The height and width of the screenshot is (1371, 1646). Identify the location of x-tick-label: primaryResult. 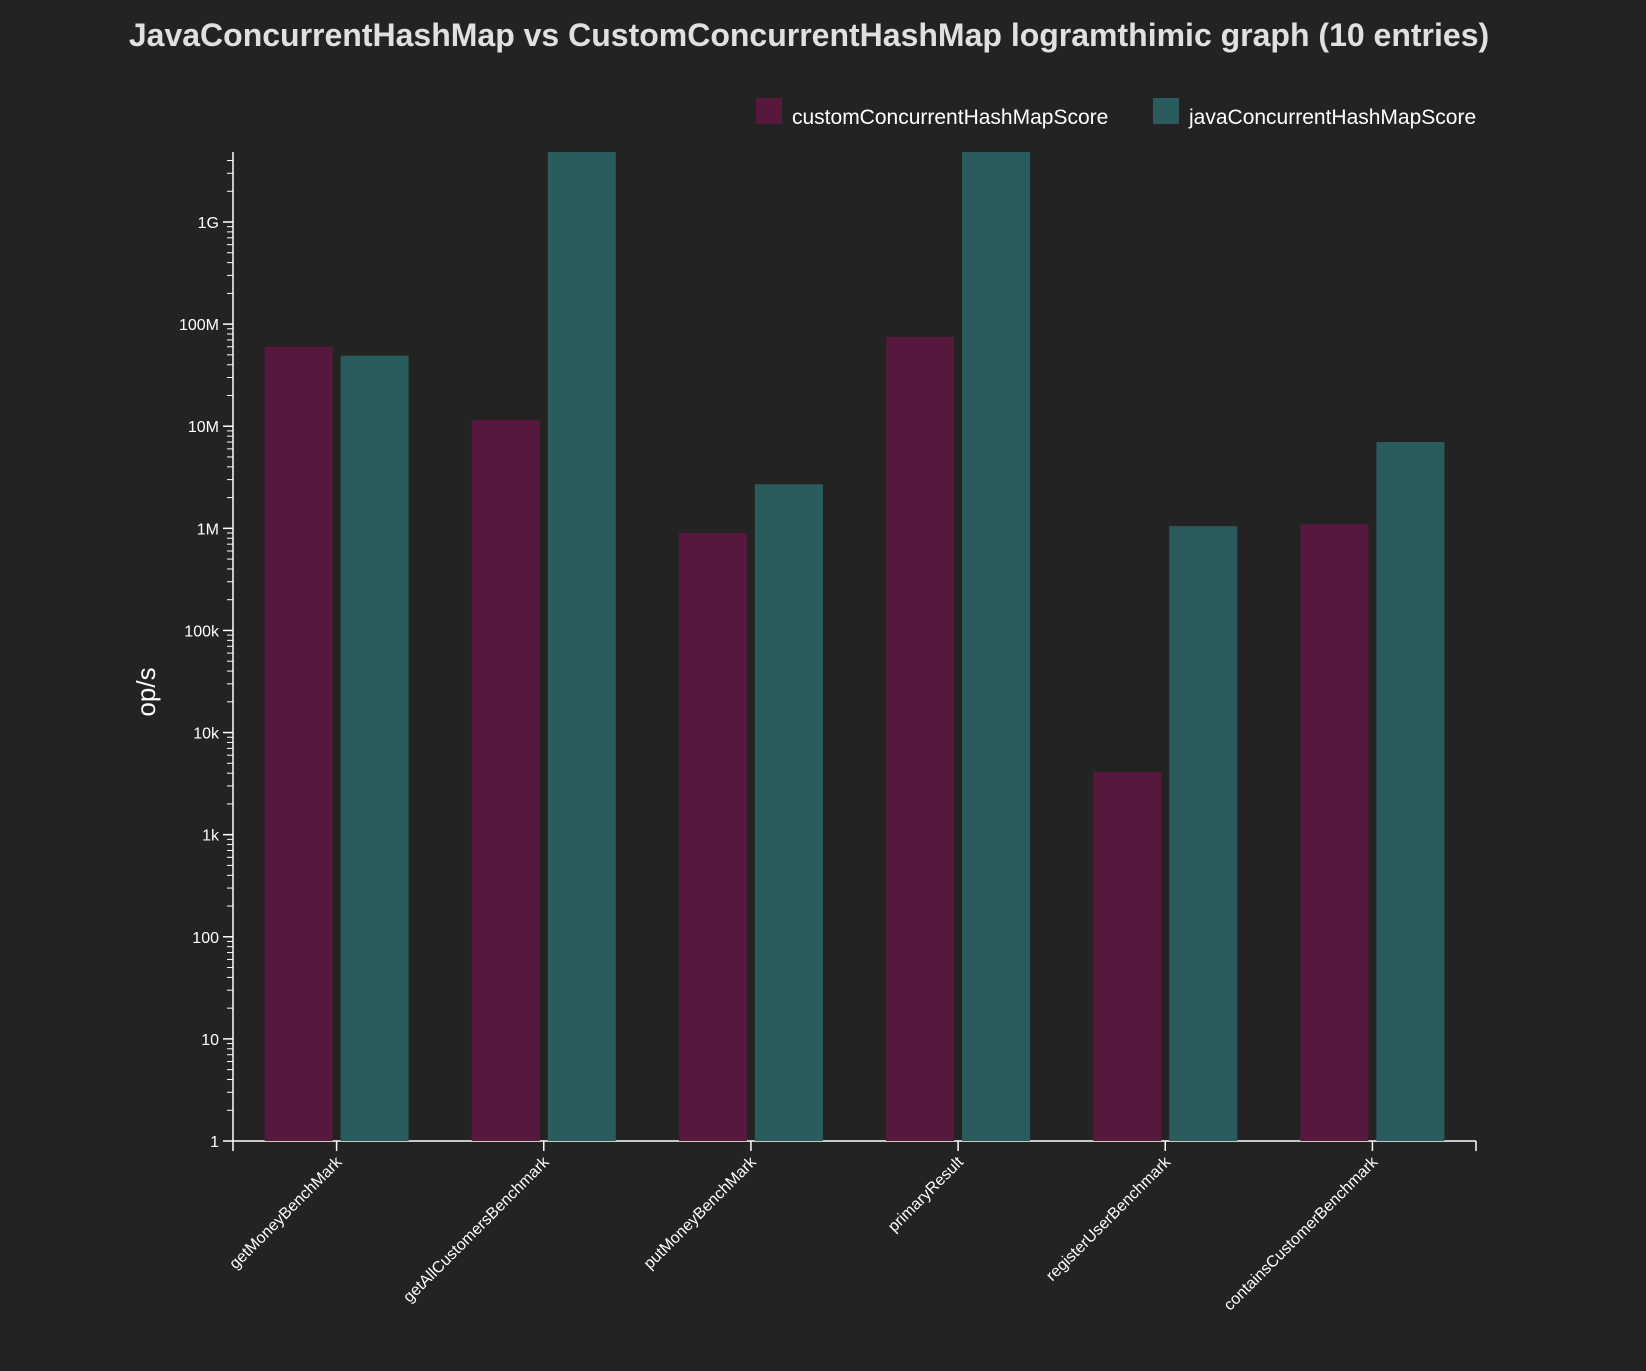
(926, 1194).